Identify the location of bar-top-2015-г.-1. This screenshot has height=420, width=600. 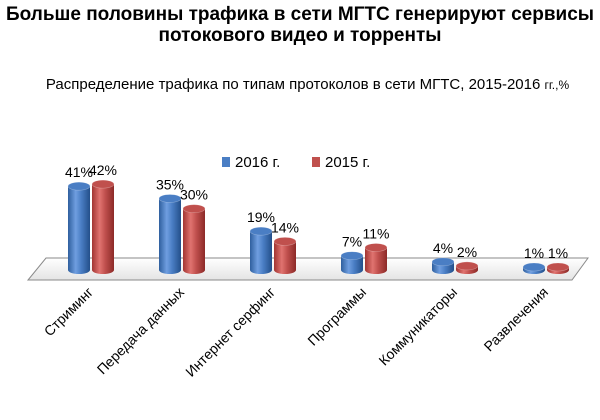
(194, 208).